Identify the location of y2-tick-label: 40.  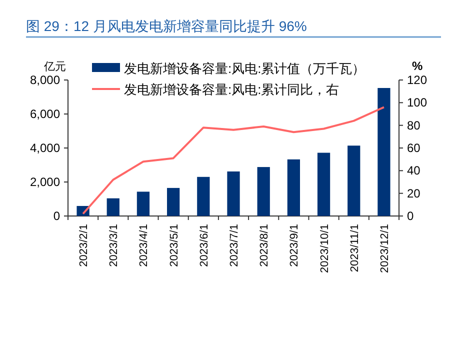
(414, 171).